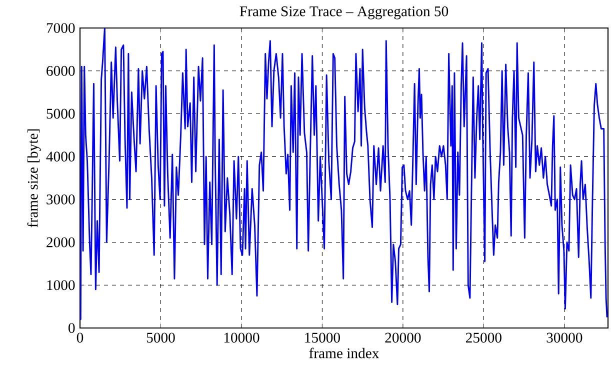 The width and height of the screenshot is (611, 380). I want to click on y-axis-title: frame size [byte], so click(34, 178).